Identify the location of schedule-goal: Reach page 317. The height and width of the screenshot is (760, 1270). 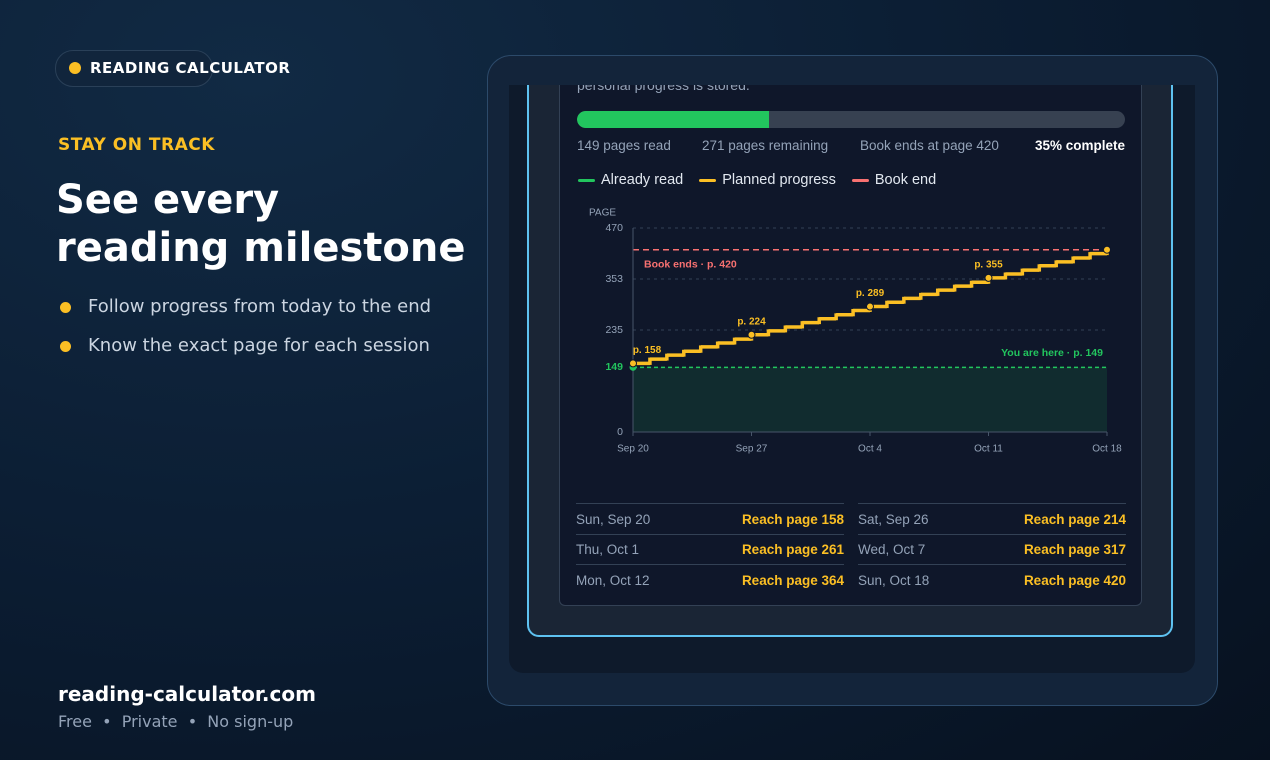
(1074, 549).